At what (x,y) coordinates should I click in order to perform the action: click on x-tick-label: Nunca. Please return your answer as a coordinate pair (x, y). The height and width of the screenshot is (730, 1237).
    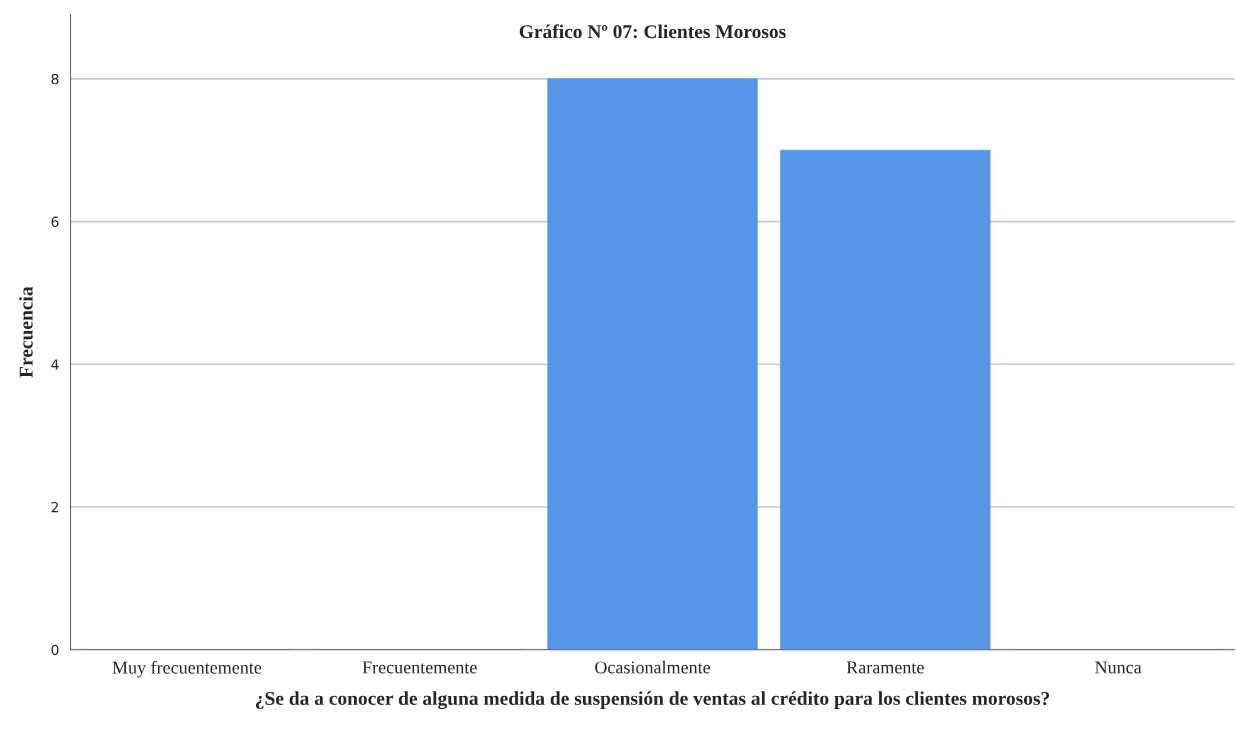
    Looking at the image, I should click on (1118, 667).